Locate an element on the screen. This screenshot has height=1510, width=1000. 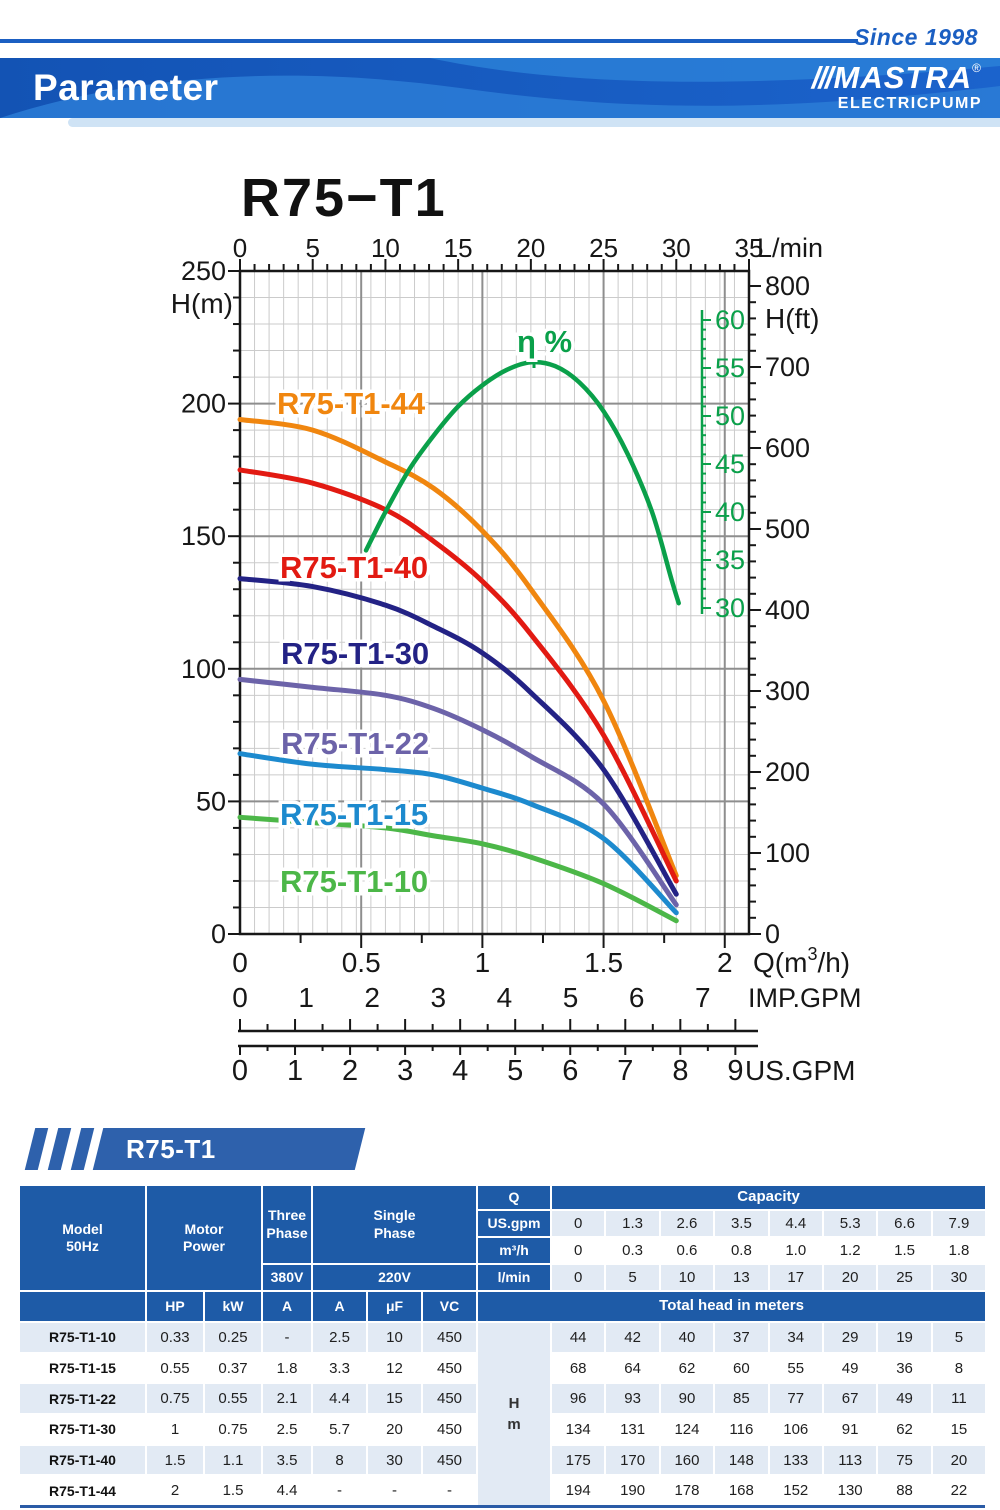
capacity-value: 1.0 is located at coordinates (795, 1250).